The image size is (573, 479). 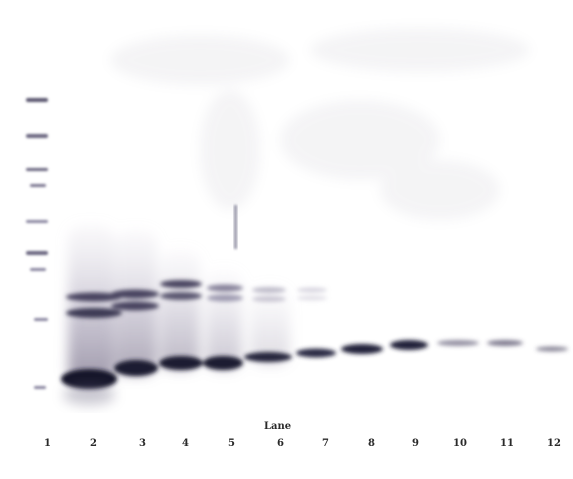 What do you see at coordinates (460, 443) in the screenshot?
I see `lane-number-10: 10` at bounding box center [460, 443].